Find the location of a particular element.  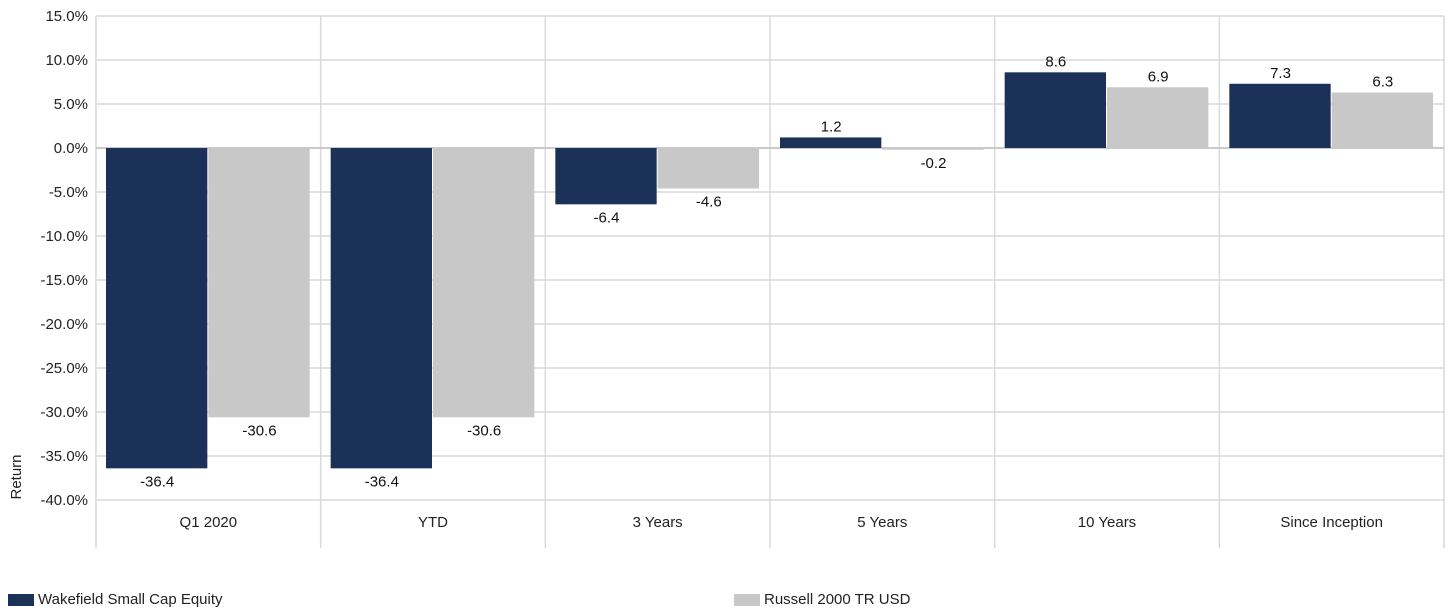

y-tick-label: 5.0% is located at coordinates (71, 104).